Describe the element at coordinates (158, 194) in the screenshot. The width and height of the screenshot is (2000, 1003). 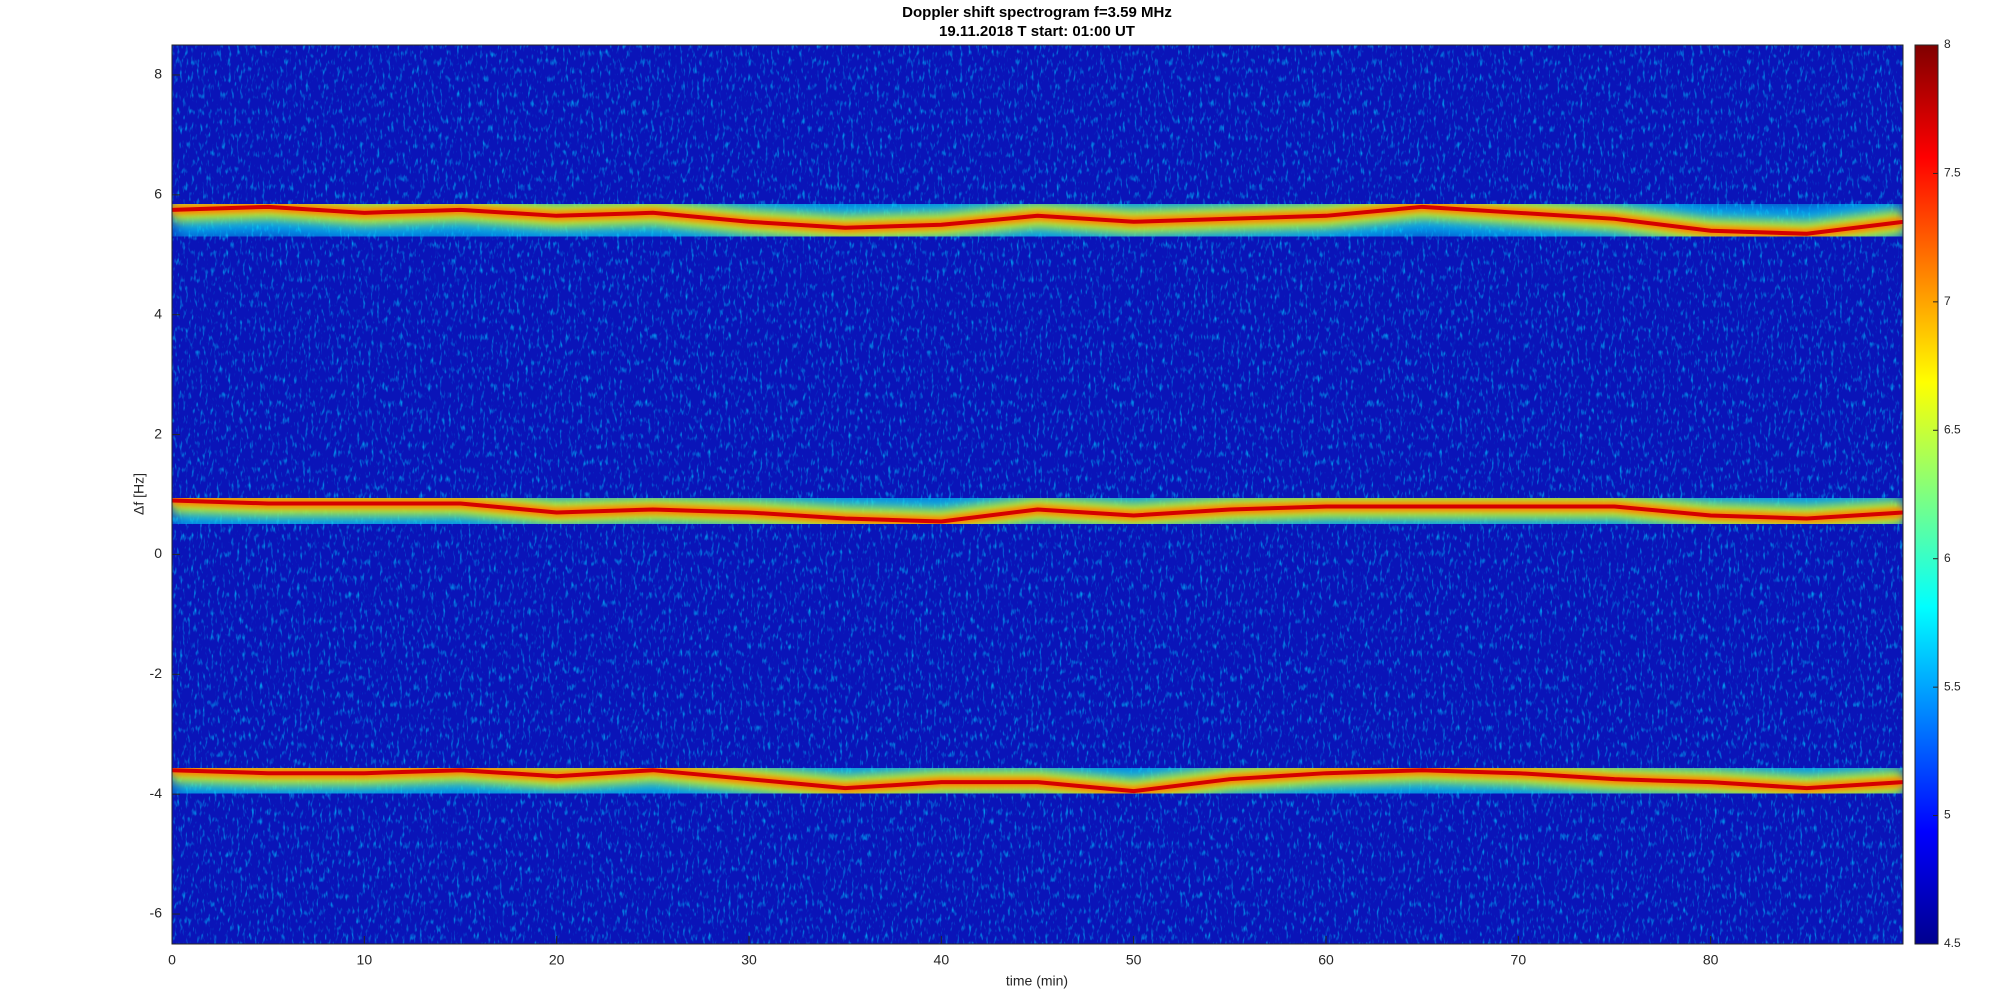
I see `y-tick-label: 6` at that location.